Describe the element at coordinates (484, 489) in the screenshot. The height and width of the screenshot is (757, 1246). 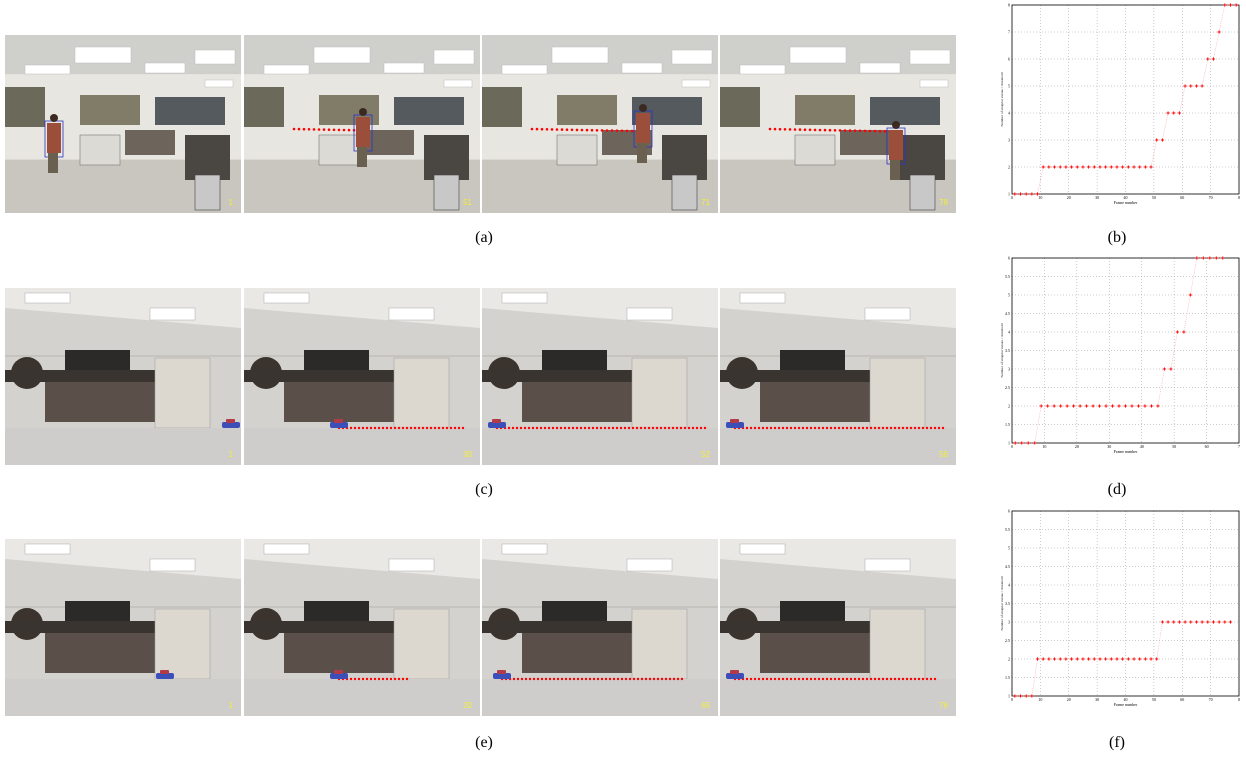
I see `subfigure-caption: (c)` at that location.